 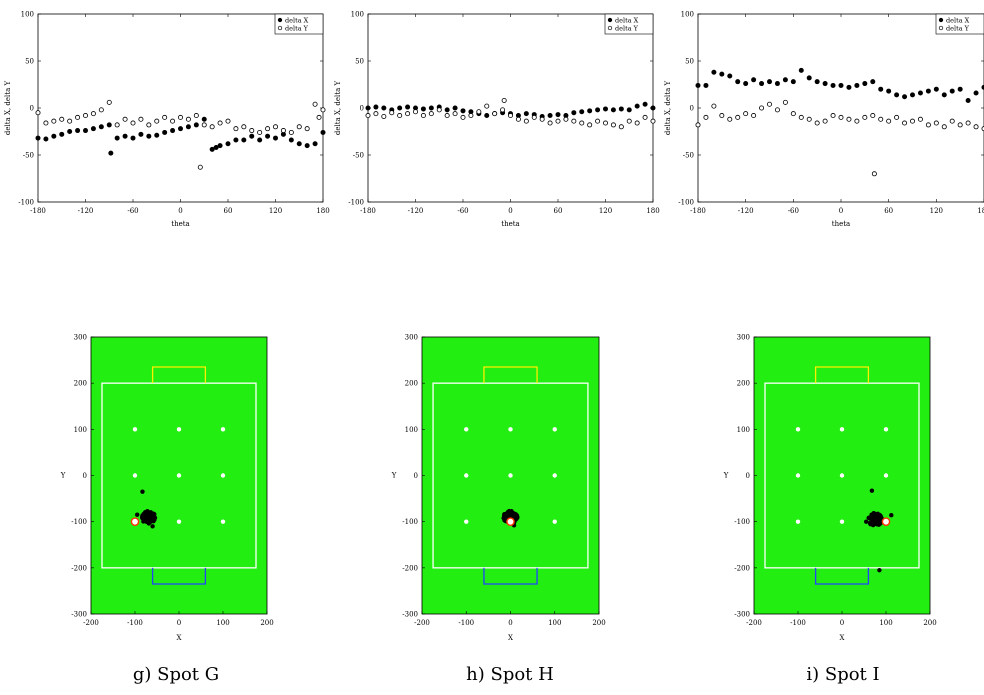 I want to click on legend-marker, so click(x=610, y=20).